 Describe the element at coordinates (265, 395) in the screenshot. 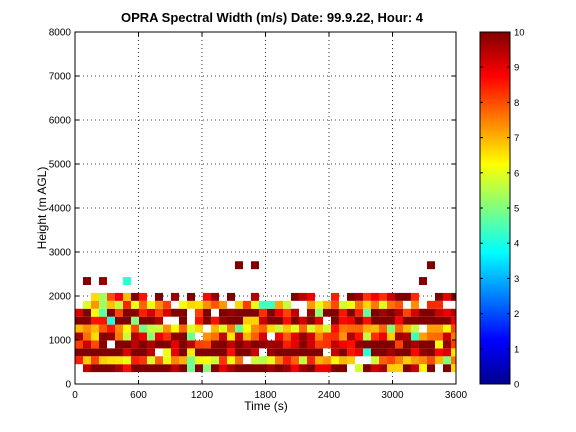

I see `x-tick-label: 1800` at that location.